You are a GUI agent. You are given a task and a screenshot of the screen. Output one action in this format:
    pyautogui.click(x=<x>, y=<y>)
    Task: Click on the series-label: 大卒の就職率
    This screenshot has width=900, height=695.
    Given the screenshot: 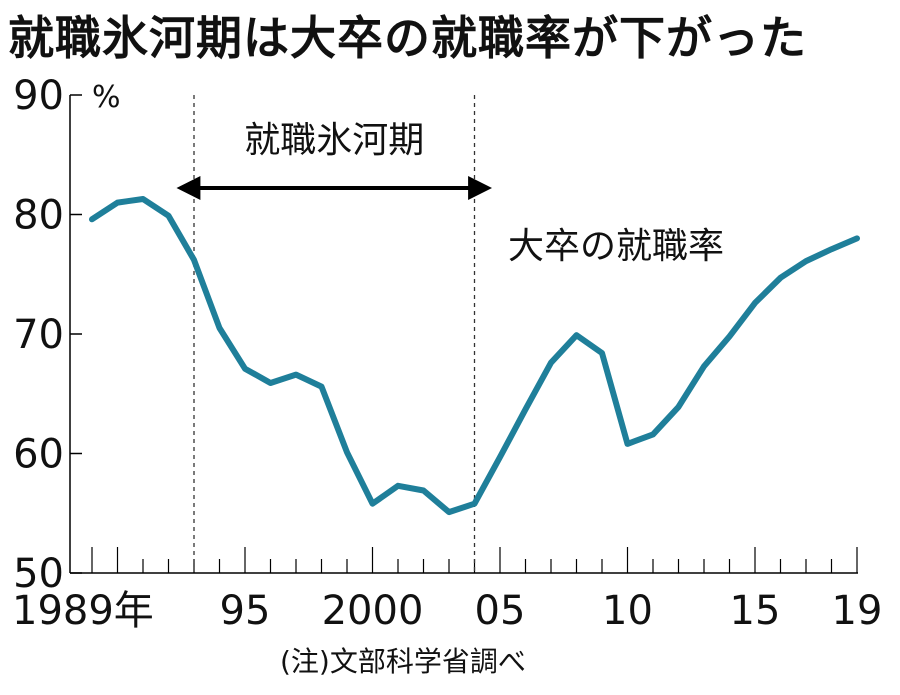 What is the action you would take?
    pyautogui.click(x=616, y=246)
    